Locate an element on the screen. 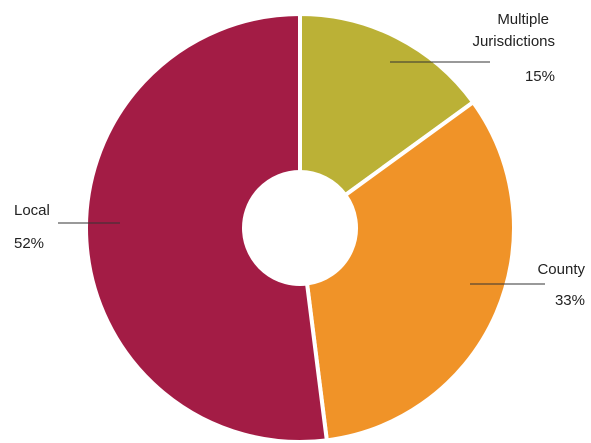 The width and height of the screenshot is (591, 443). label-pct-local: 52% is located at coordinates (29, 243).